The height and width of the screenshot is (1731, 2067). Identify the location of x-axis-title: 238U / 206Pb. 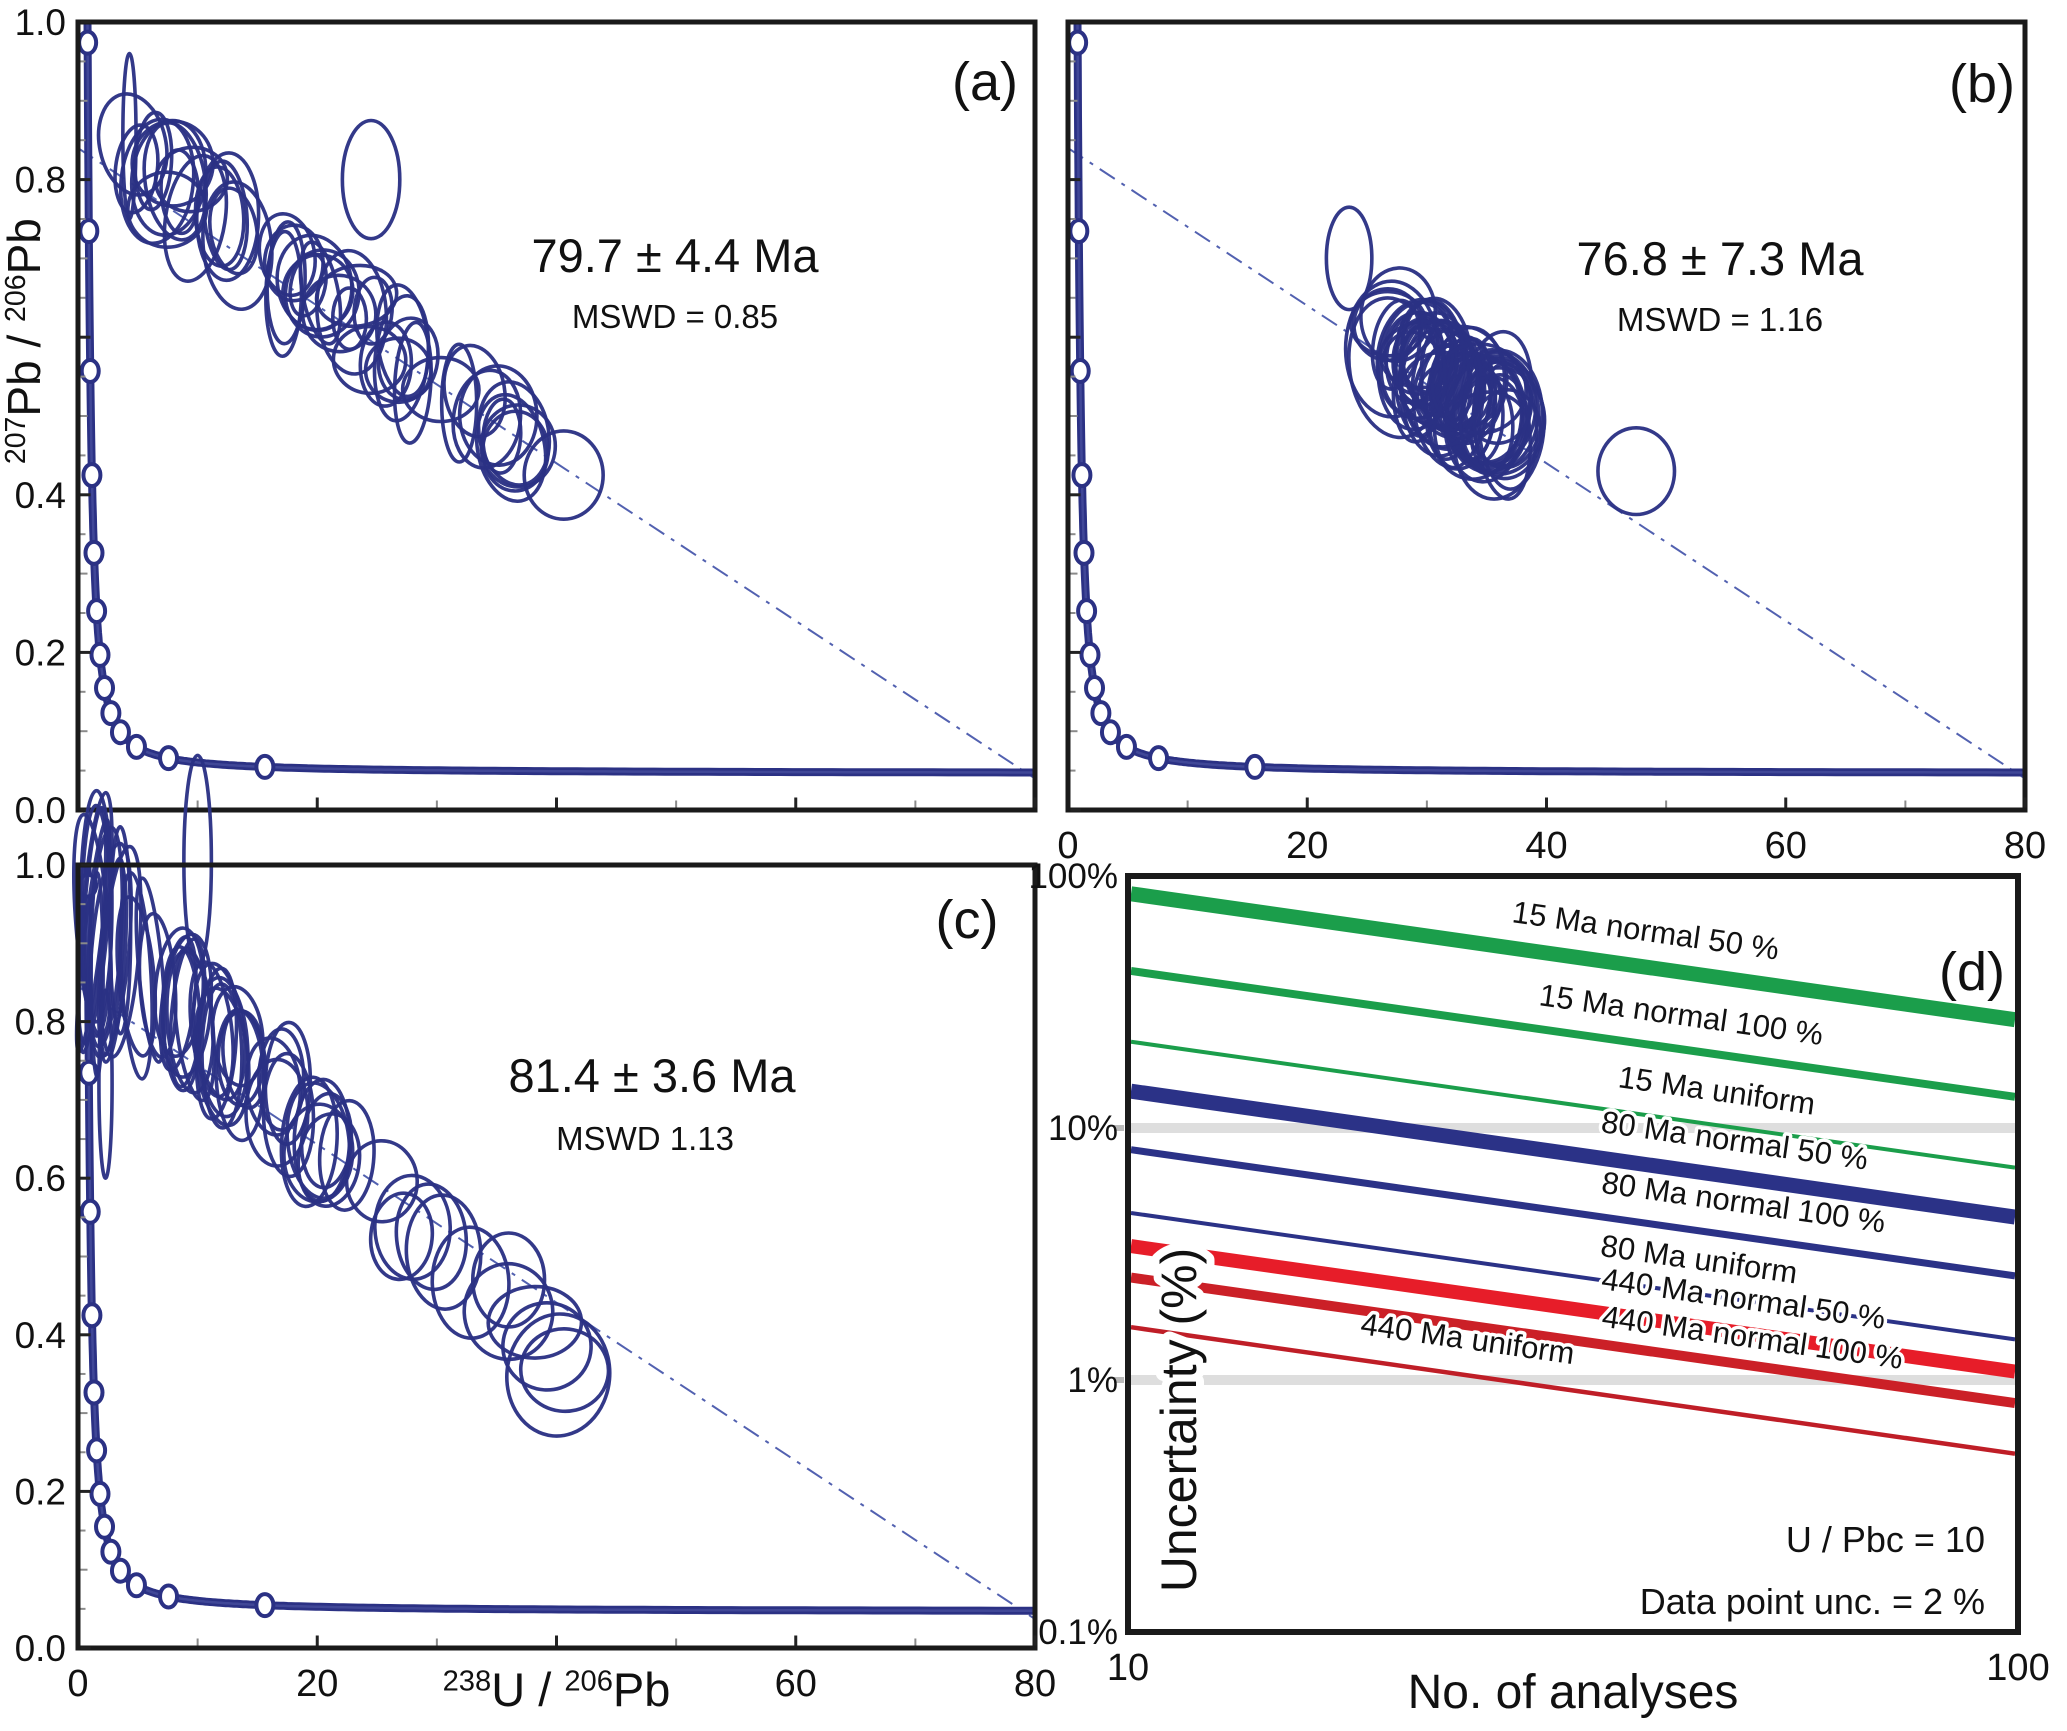
(557, 1689).